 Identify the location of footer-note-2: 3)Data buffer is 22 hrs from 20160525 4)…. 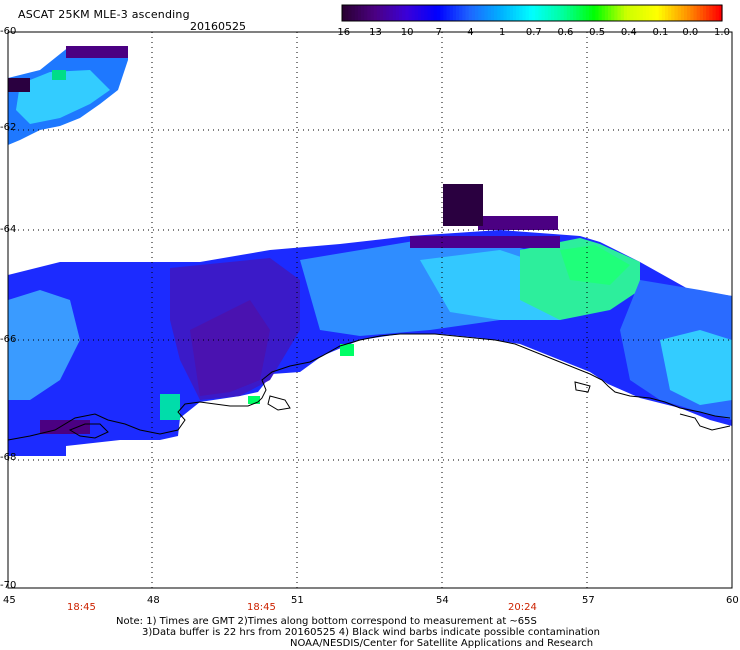
(371, 632).